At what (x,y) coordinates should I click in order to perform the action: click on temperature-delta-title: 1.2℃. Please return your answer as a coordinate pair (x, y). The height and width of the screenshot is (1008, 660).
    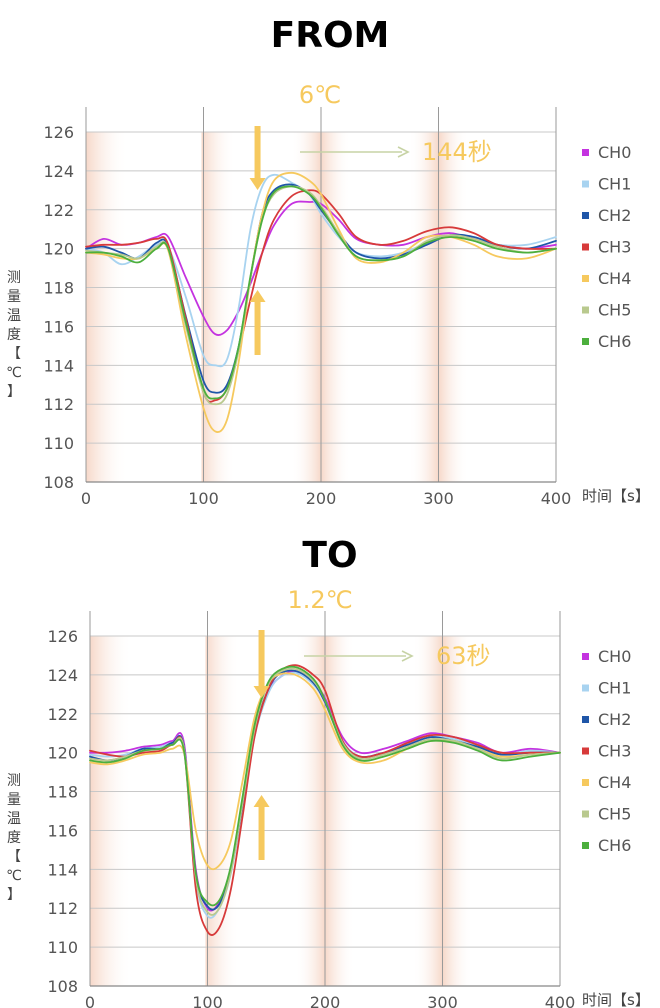
    Looking at the image, I should click on (319, 600).